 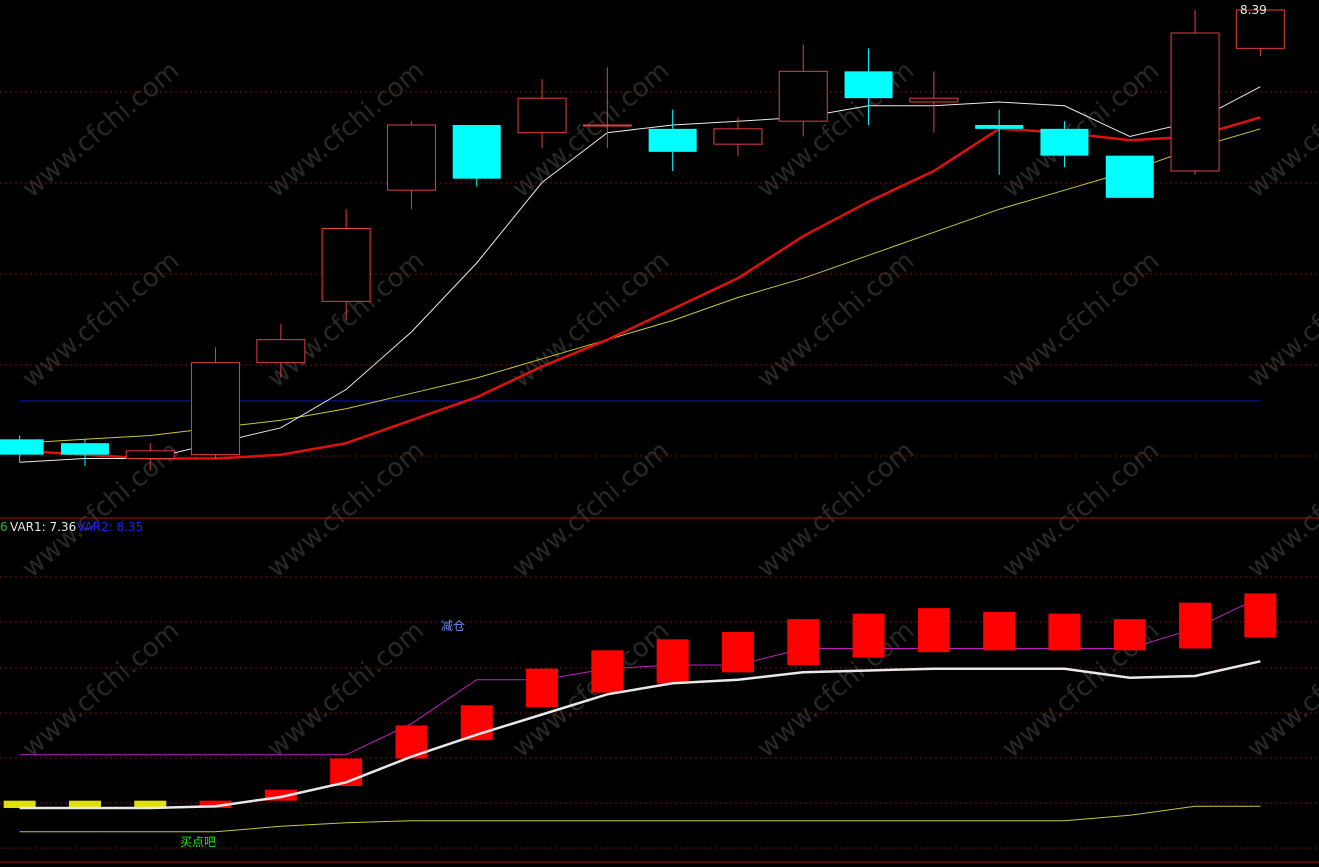 I want to click on legend-prefix: 6, so click(x=4, y=527).